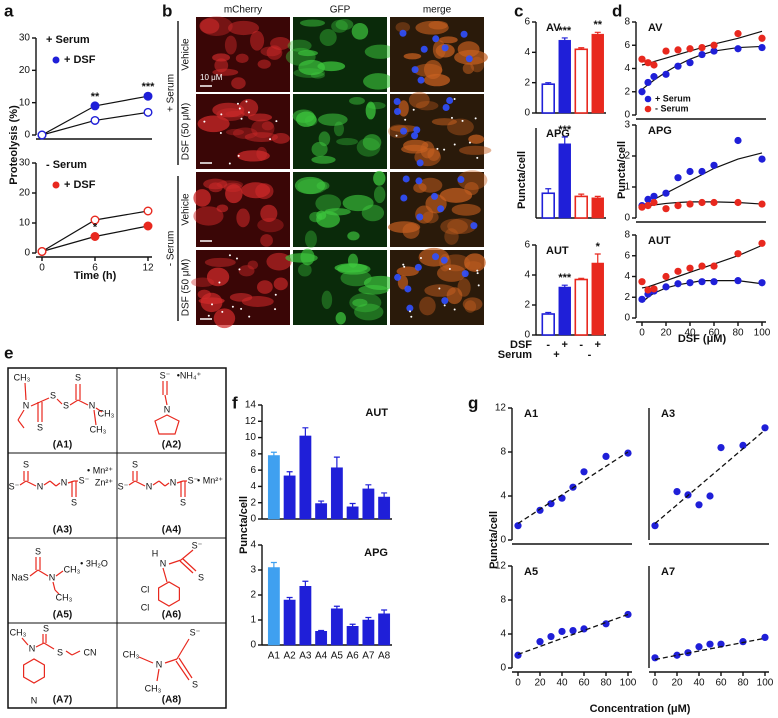 Image resolution: width=778 pixels, height=718 pixels. I want to click on structure-label: (A7), so click(62, 700).